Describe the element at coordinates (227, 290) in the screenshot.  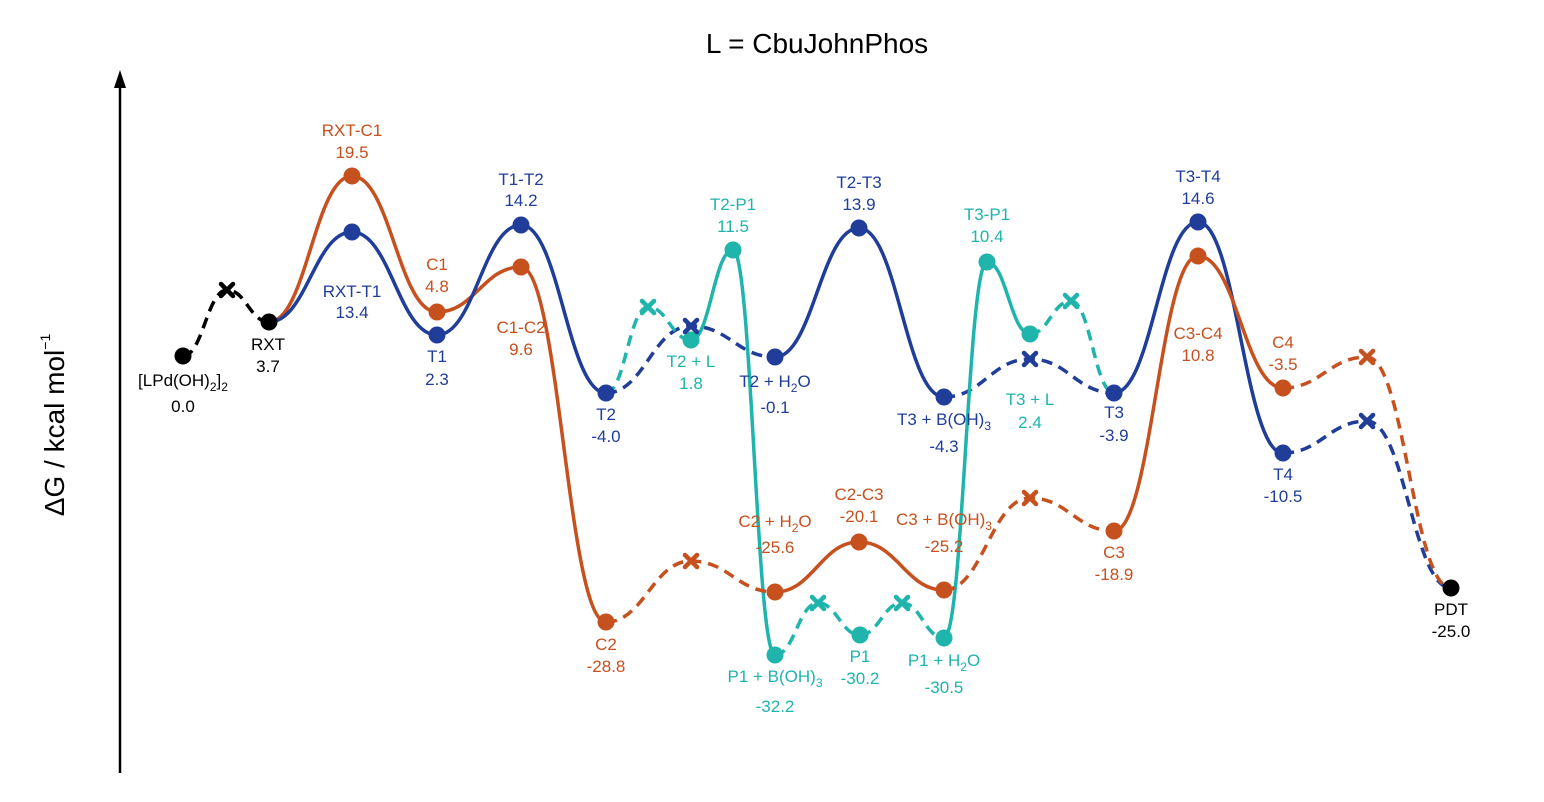
I see `cross-marker-x1` at that location.